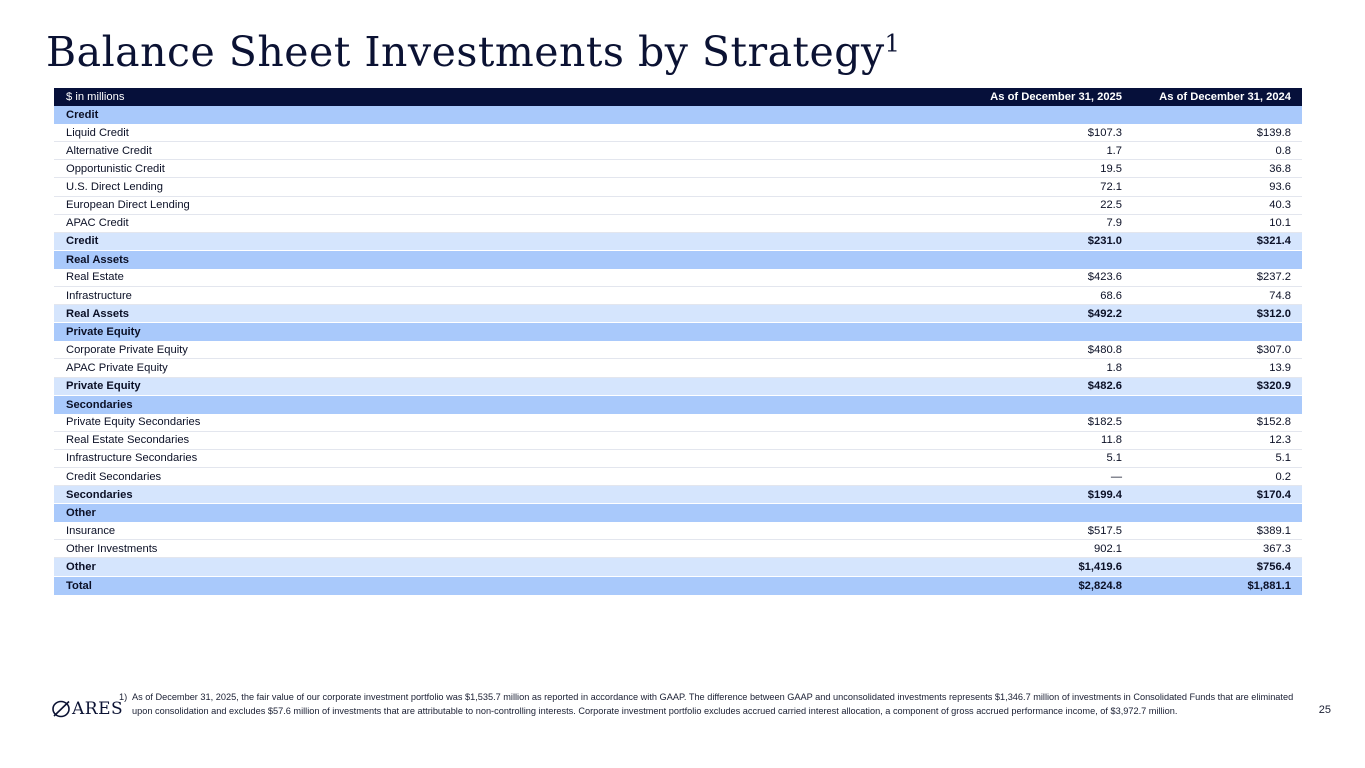 The height and width of the screenshot is (768, 1365). I want to click on header-units-label: $ in millions, so click(95, 97).